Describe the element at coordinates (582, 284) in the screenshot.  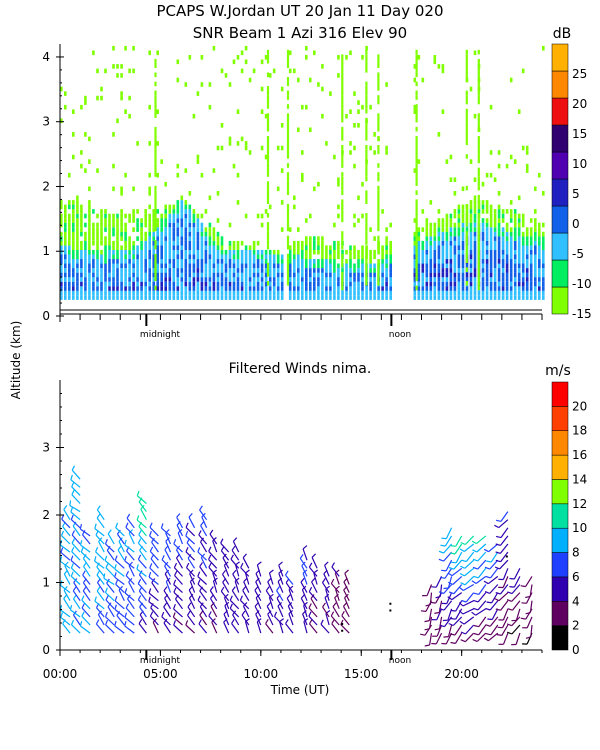
I see `snr-colorbar-tick-label: -10` at that location.